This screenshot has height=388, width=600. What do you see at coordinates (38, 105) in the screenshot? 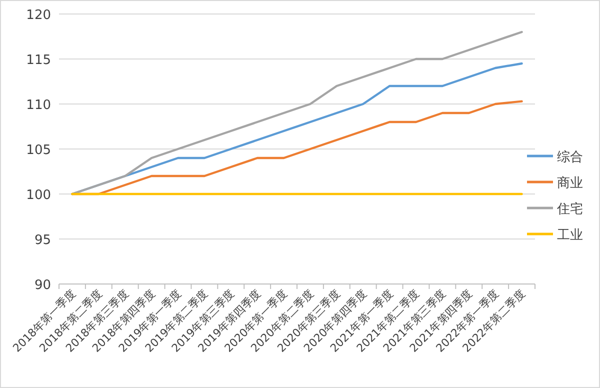
I see `y-tick-label: 110` at bounding box center [38, 105].